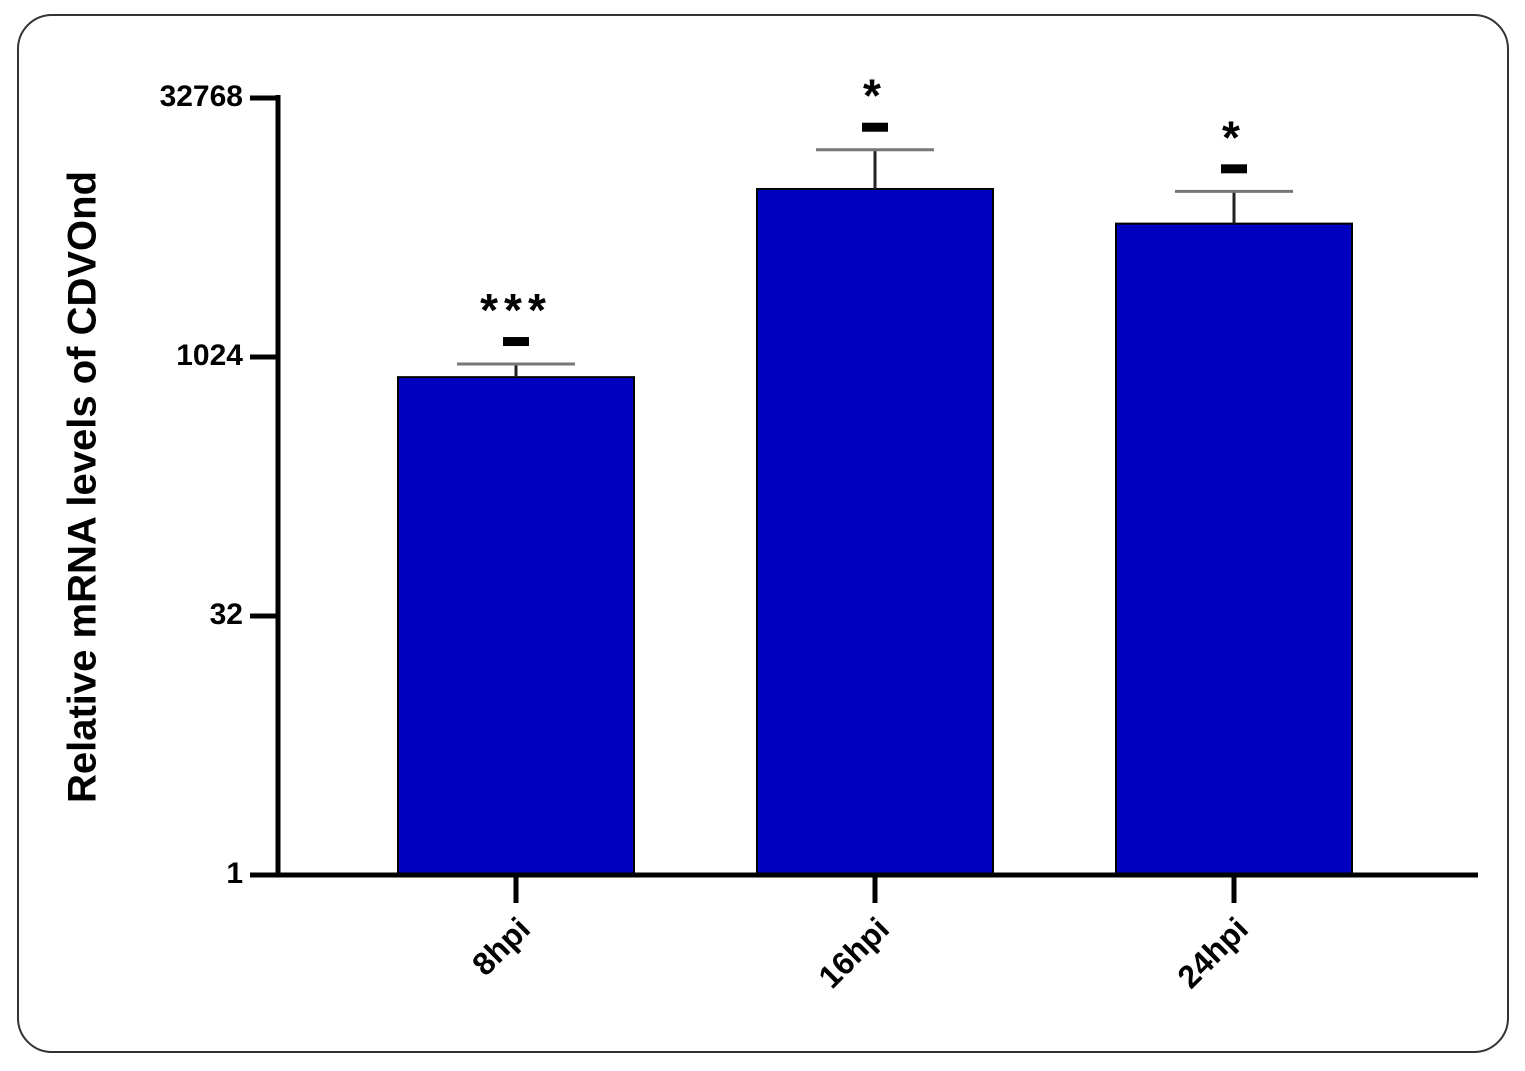  I want to click on y-tick-label: 32, so click(226, 614).